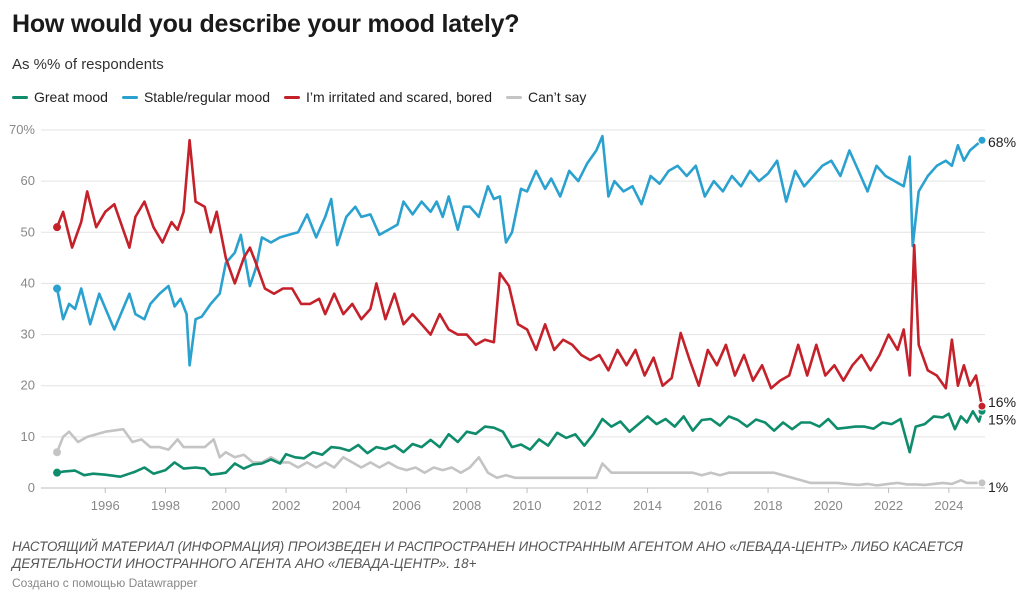 The image size is (1024, 603). I want to click on legend-item-irritated: I’m irritated and scared, bored, so click(388, 97).